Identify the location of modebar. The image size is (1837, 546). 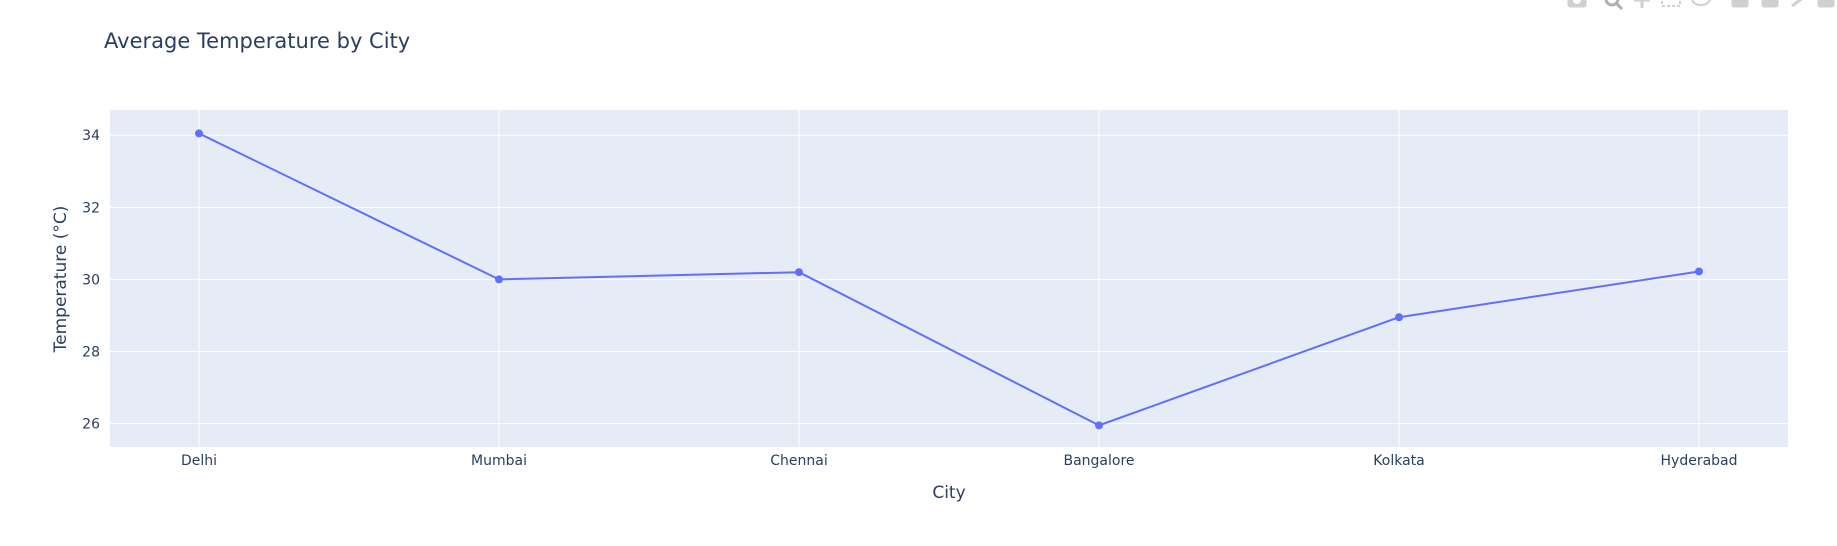
(1701, 5).